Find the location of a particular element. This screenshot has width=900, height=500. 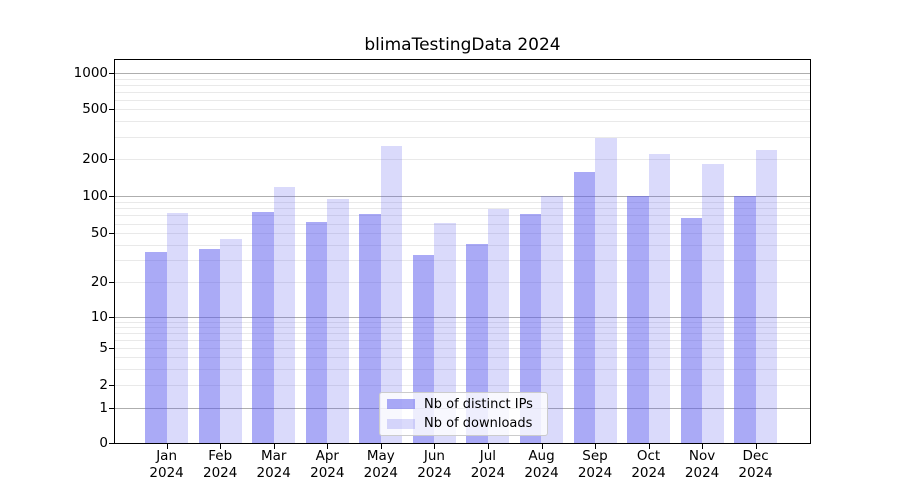

bar-distinct-ips-feb is located at coordinates (209, 346).